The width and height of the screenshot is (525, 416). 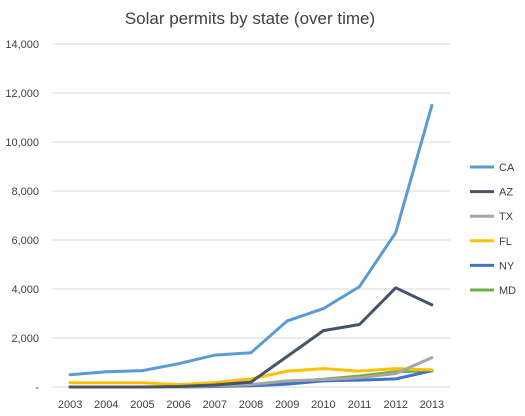 I want to click on chart-title: Solar permits by state (over time), so click(x=250, y=18).